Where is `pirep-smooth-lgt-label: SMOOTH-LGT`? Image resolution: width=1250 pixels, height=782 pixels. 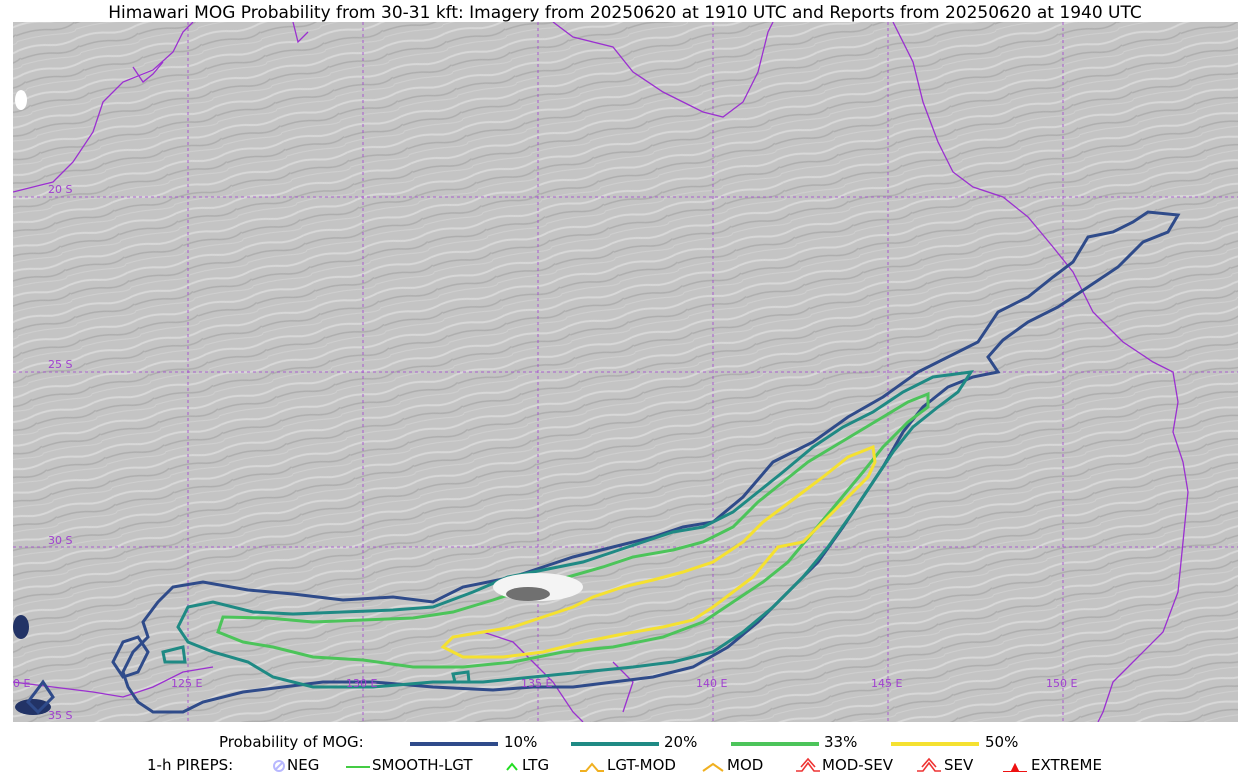
pirep-smooth-lgt-label: SMOOTH-LGT is located at coordinates (422, 765).